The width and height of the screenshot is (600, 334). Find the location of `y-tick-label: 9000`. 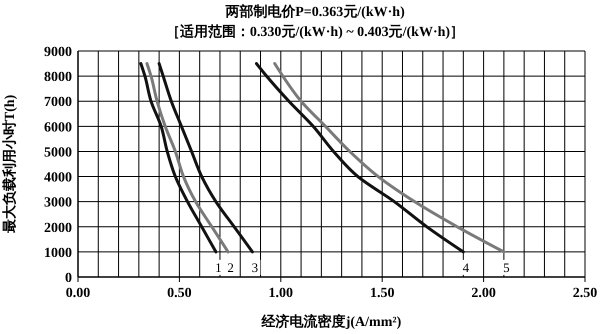

y-tick-label: 9000 is located at coordinates (58, 52).